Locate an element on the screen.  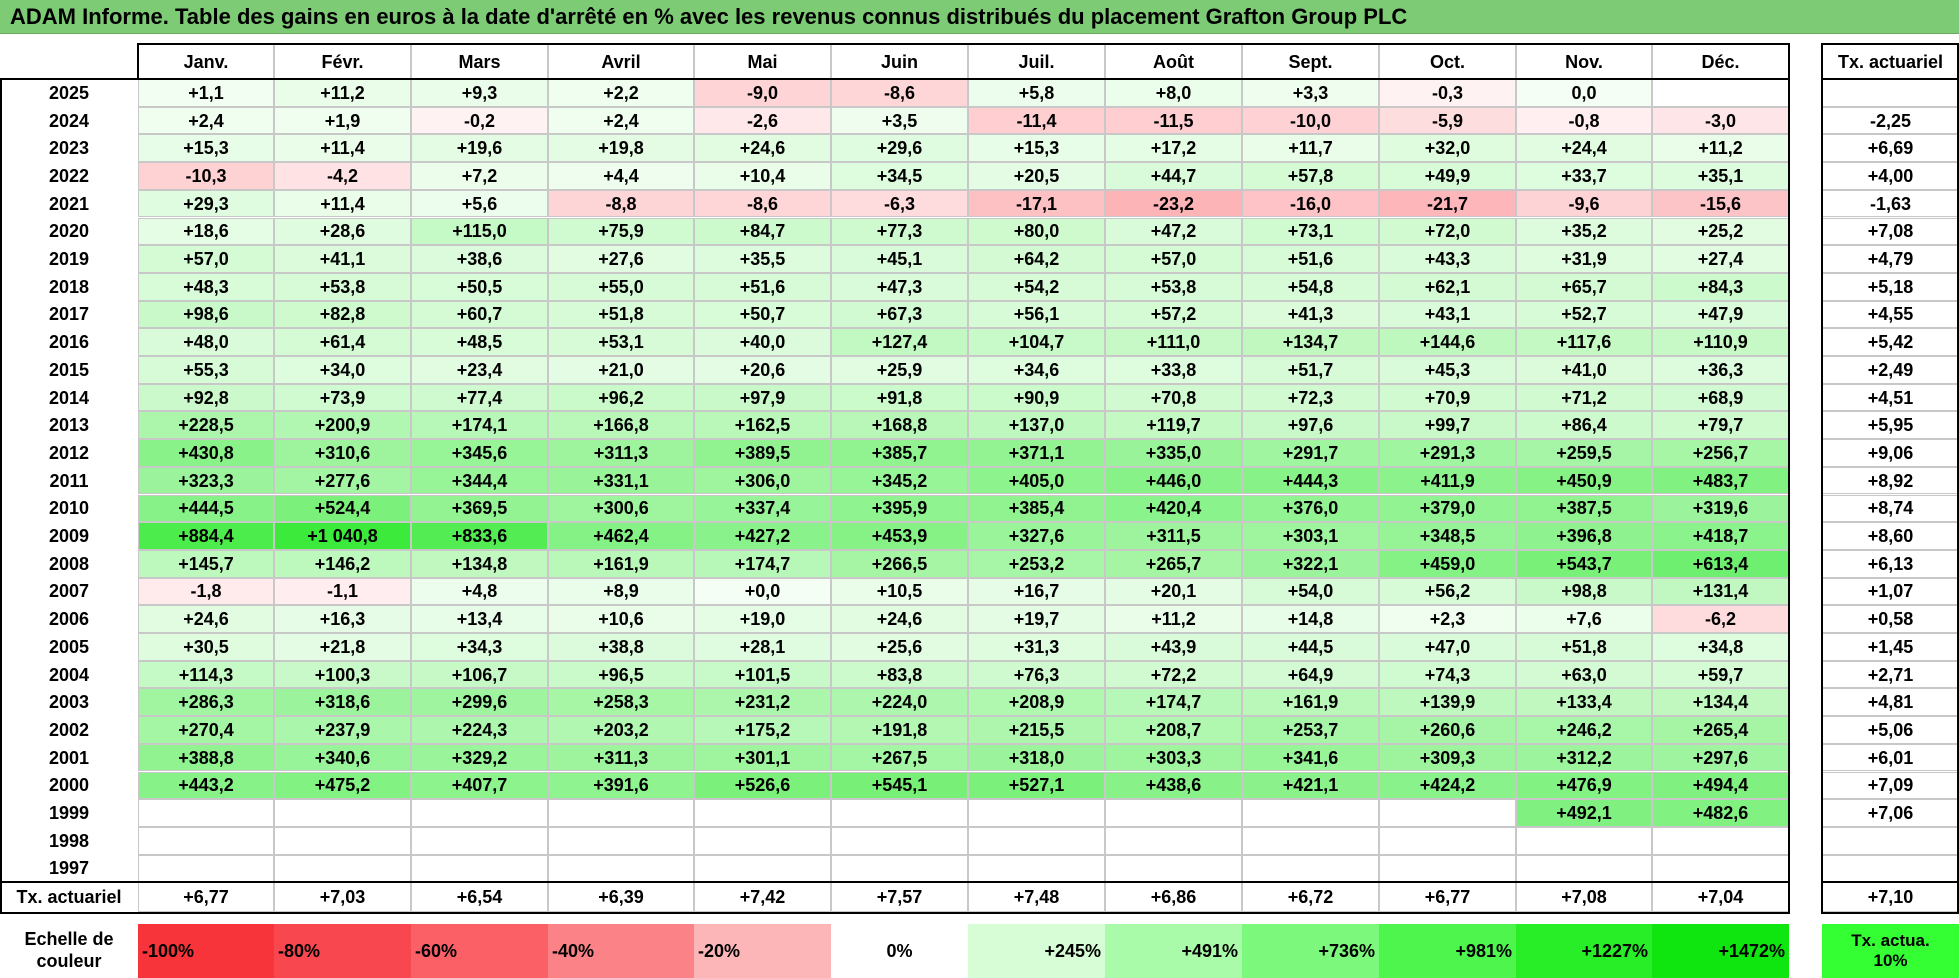
heatmap-cell: +72,0 is located at coordinates (1447, 231).